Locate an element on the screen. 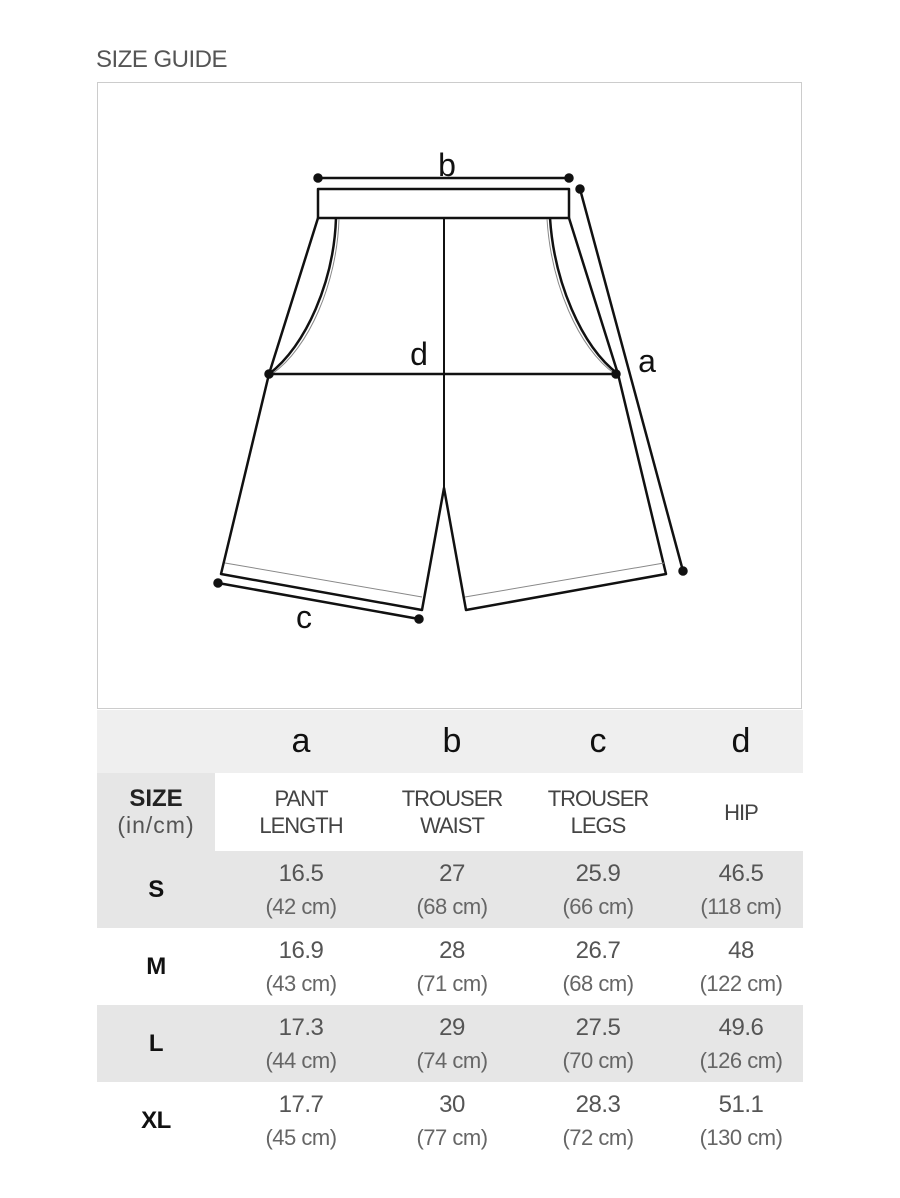 Image resolution: width=900 pixels, height=1198 pixels. cell: 26.7 (68 cm) is located at coordinates (598, 966).